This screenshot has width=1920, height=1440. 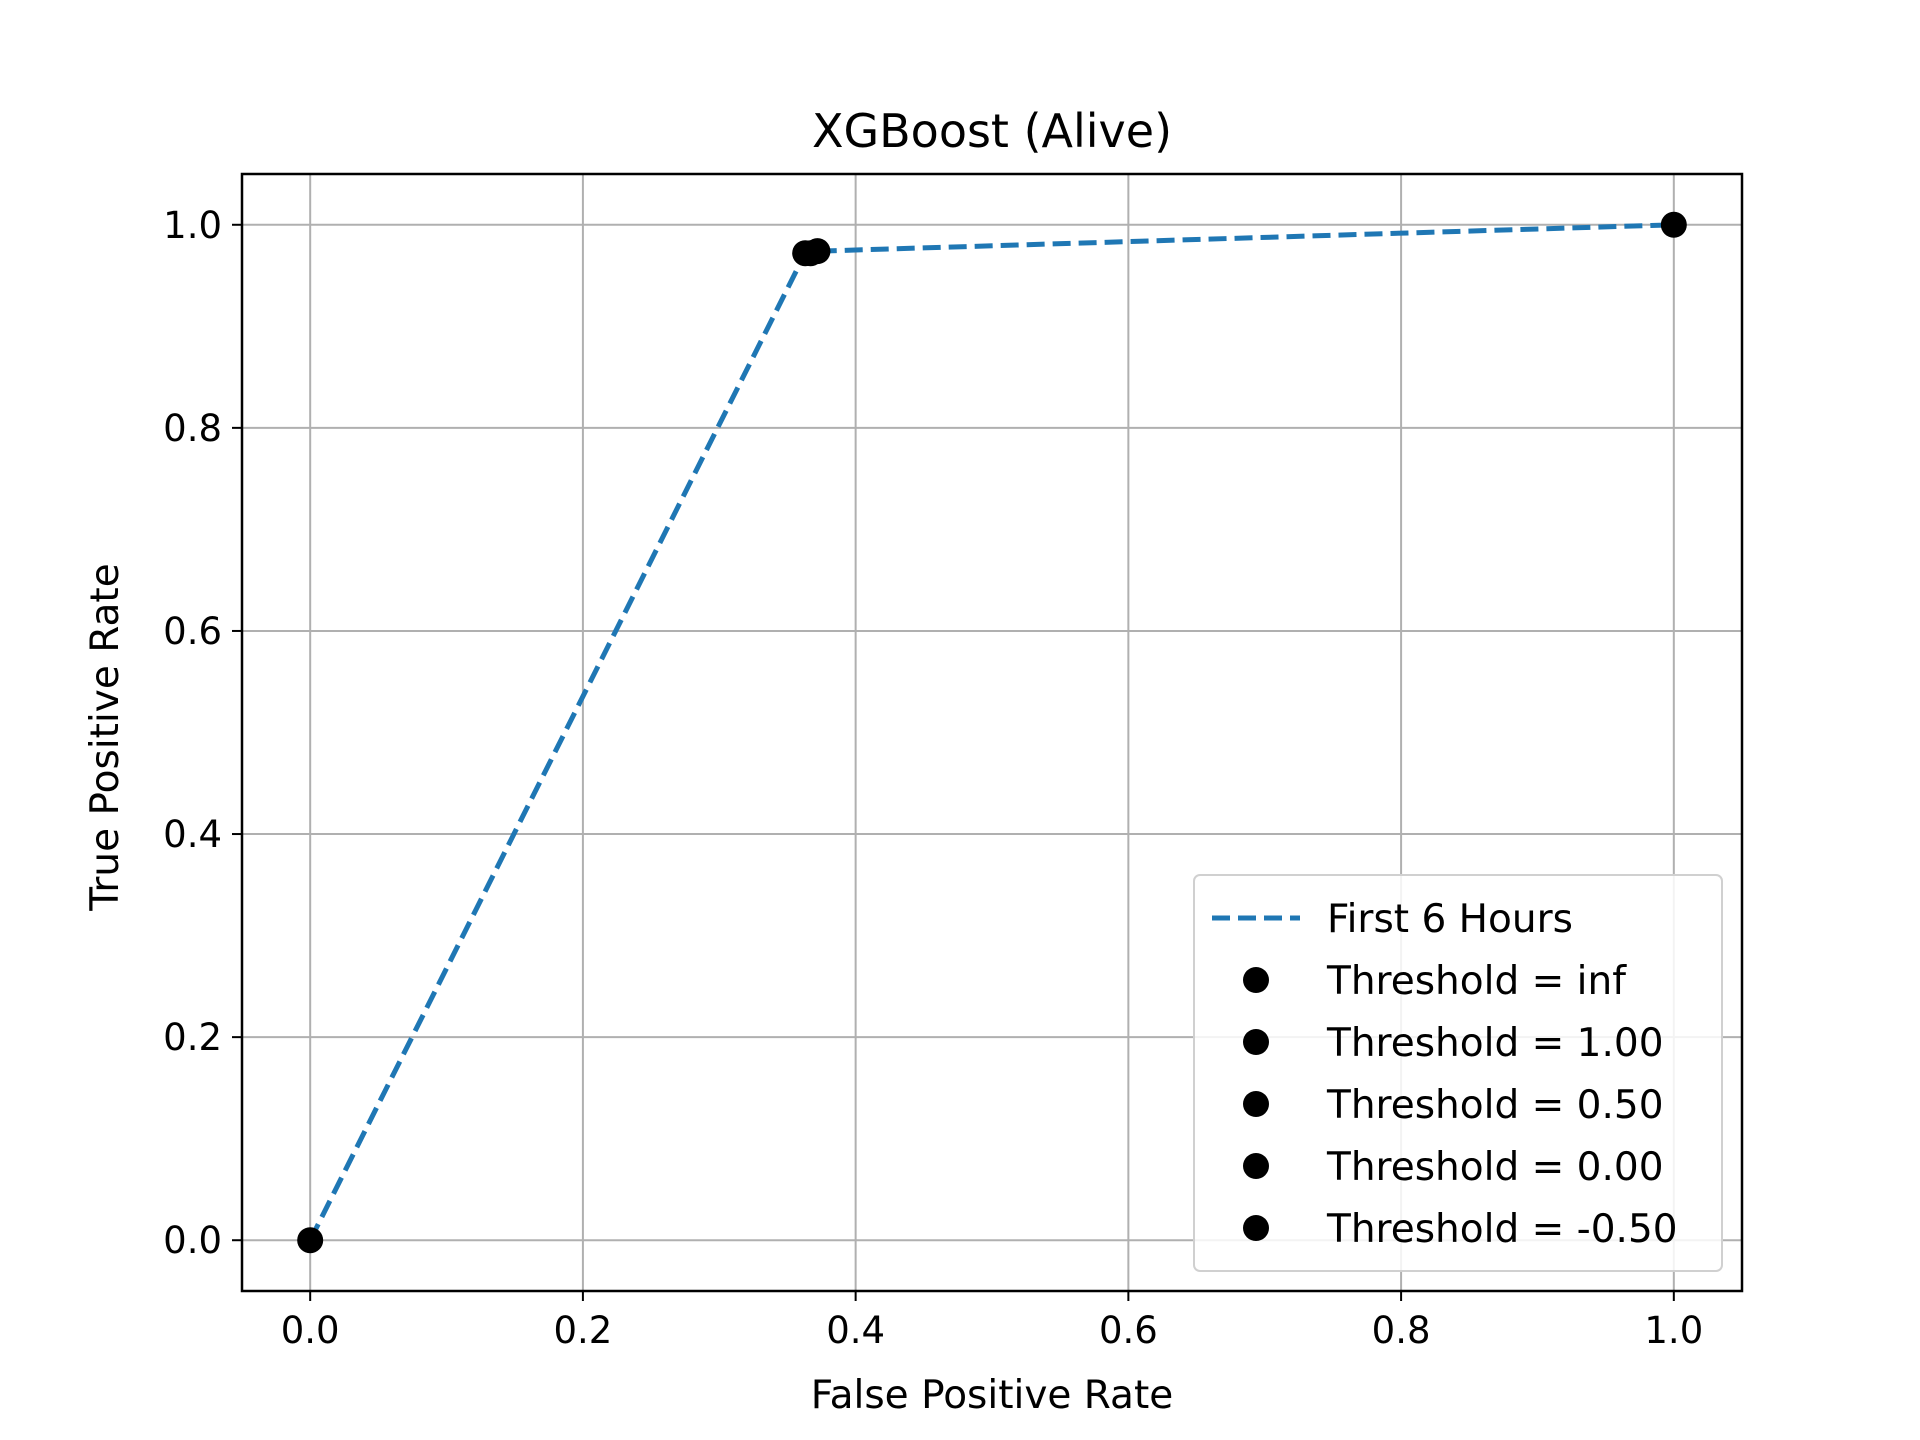 What do you see at coordinates (1502, 1229) in the screenshot?
I see `legend-threshold-label: Threshold = -0.50` at bounding box center [1502, 1229].